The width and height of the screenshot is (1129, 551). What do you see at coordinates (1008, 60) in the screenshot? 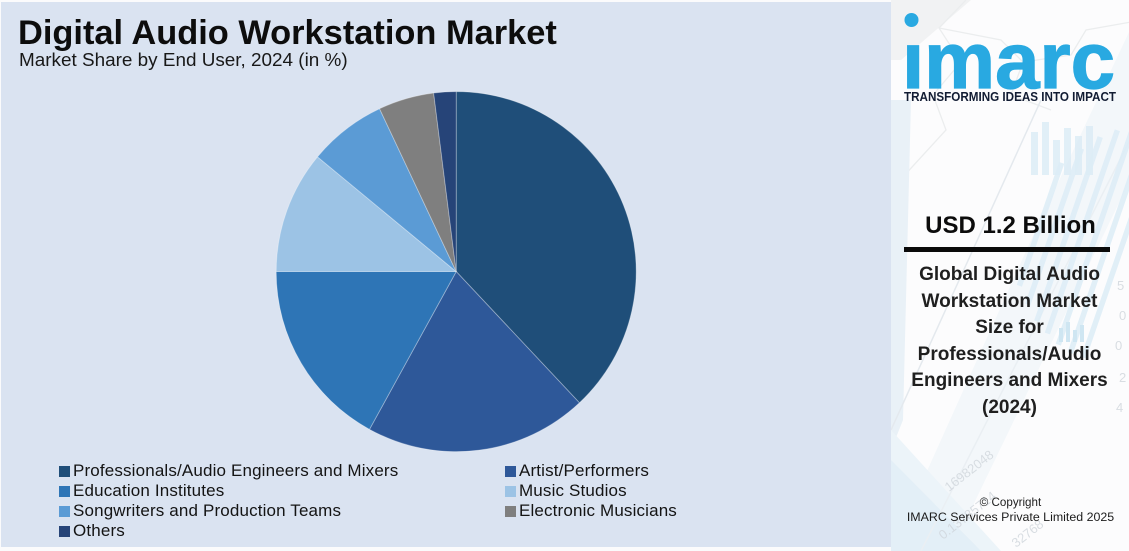
I see `svg-text: ımarc` at bounding box center [1008, 60].